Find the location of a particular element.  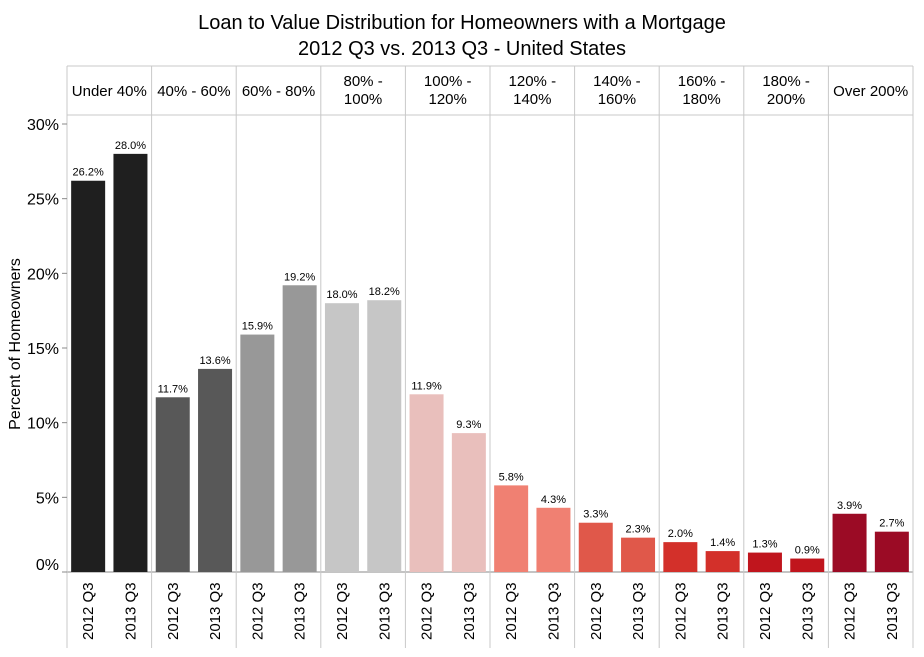

group-header-label: 80% - is located at coordinates (363, 81).